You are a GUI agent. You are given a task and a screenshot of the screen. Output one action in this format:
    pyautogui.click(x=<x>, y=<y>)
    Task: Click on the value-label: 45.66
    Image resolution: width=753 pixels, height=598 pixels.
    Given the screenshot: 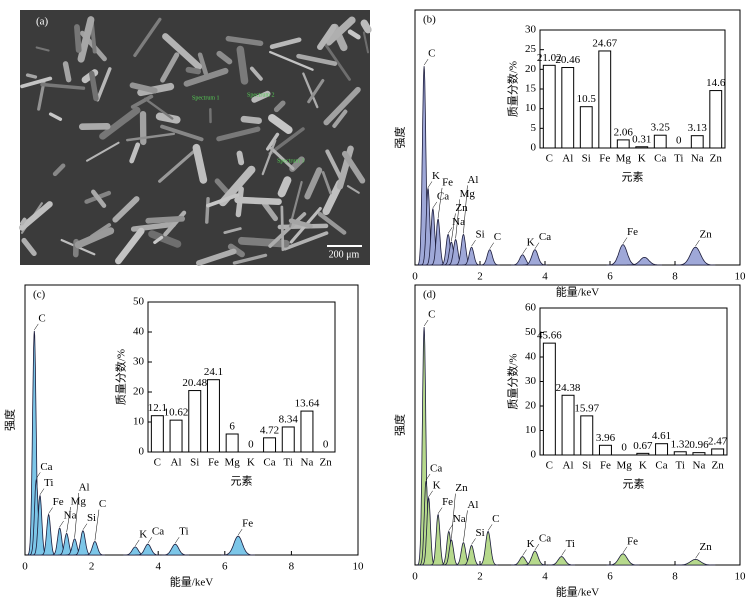 What is the action you would take?
    pyautogui.click(x=549, y=336)
    